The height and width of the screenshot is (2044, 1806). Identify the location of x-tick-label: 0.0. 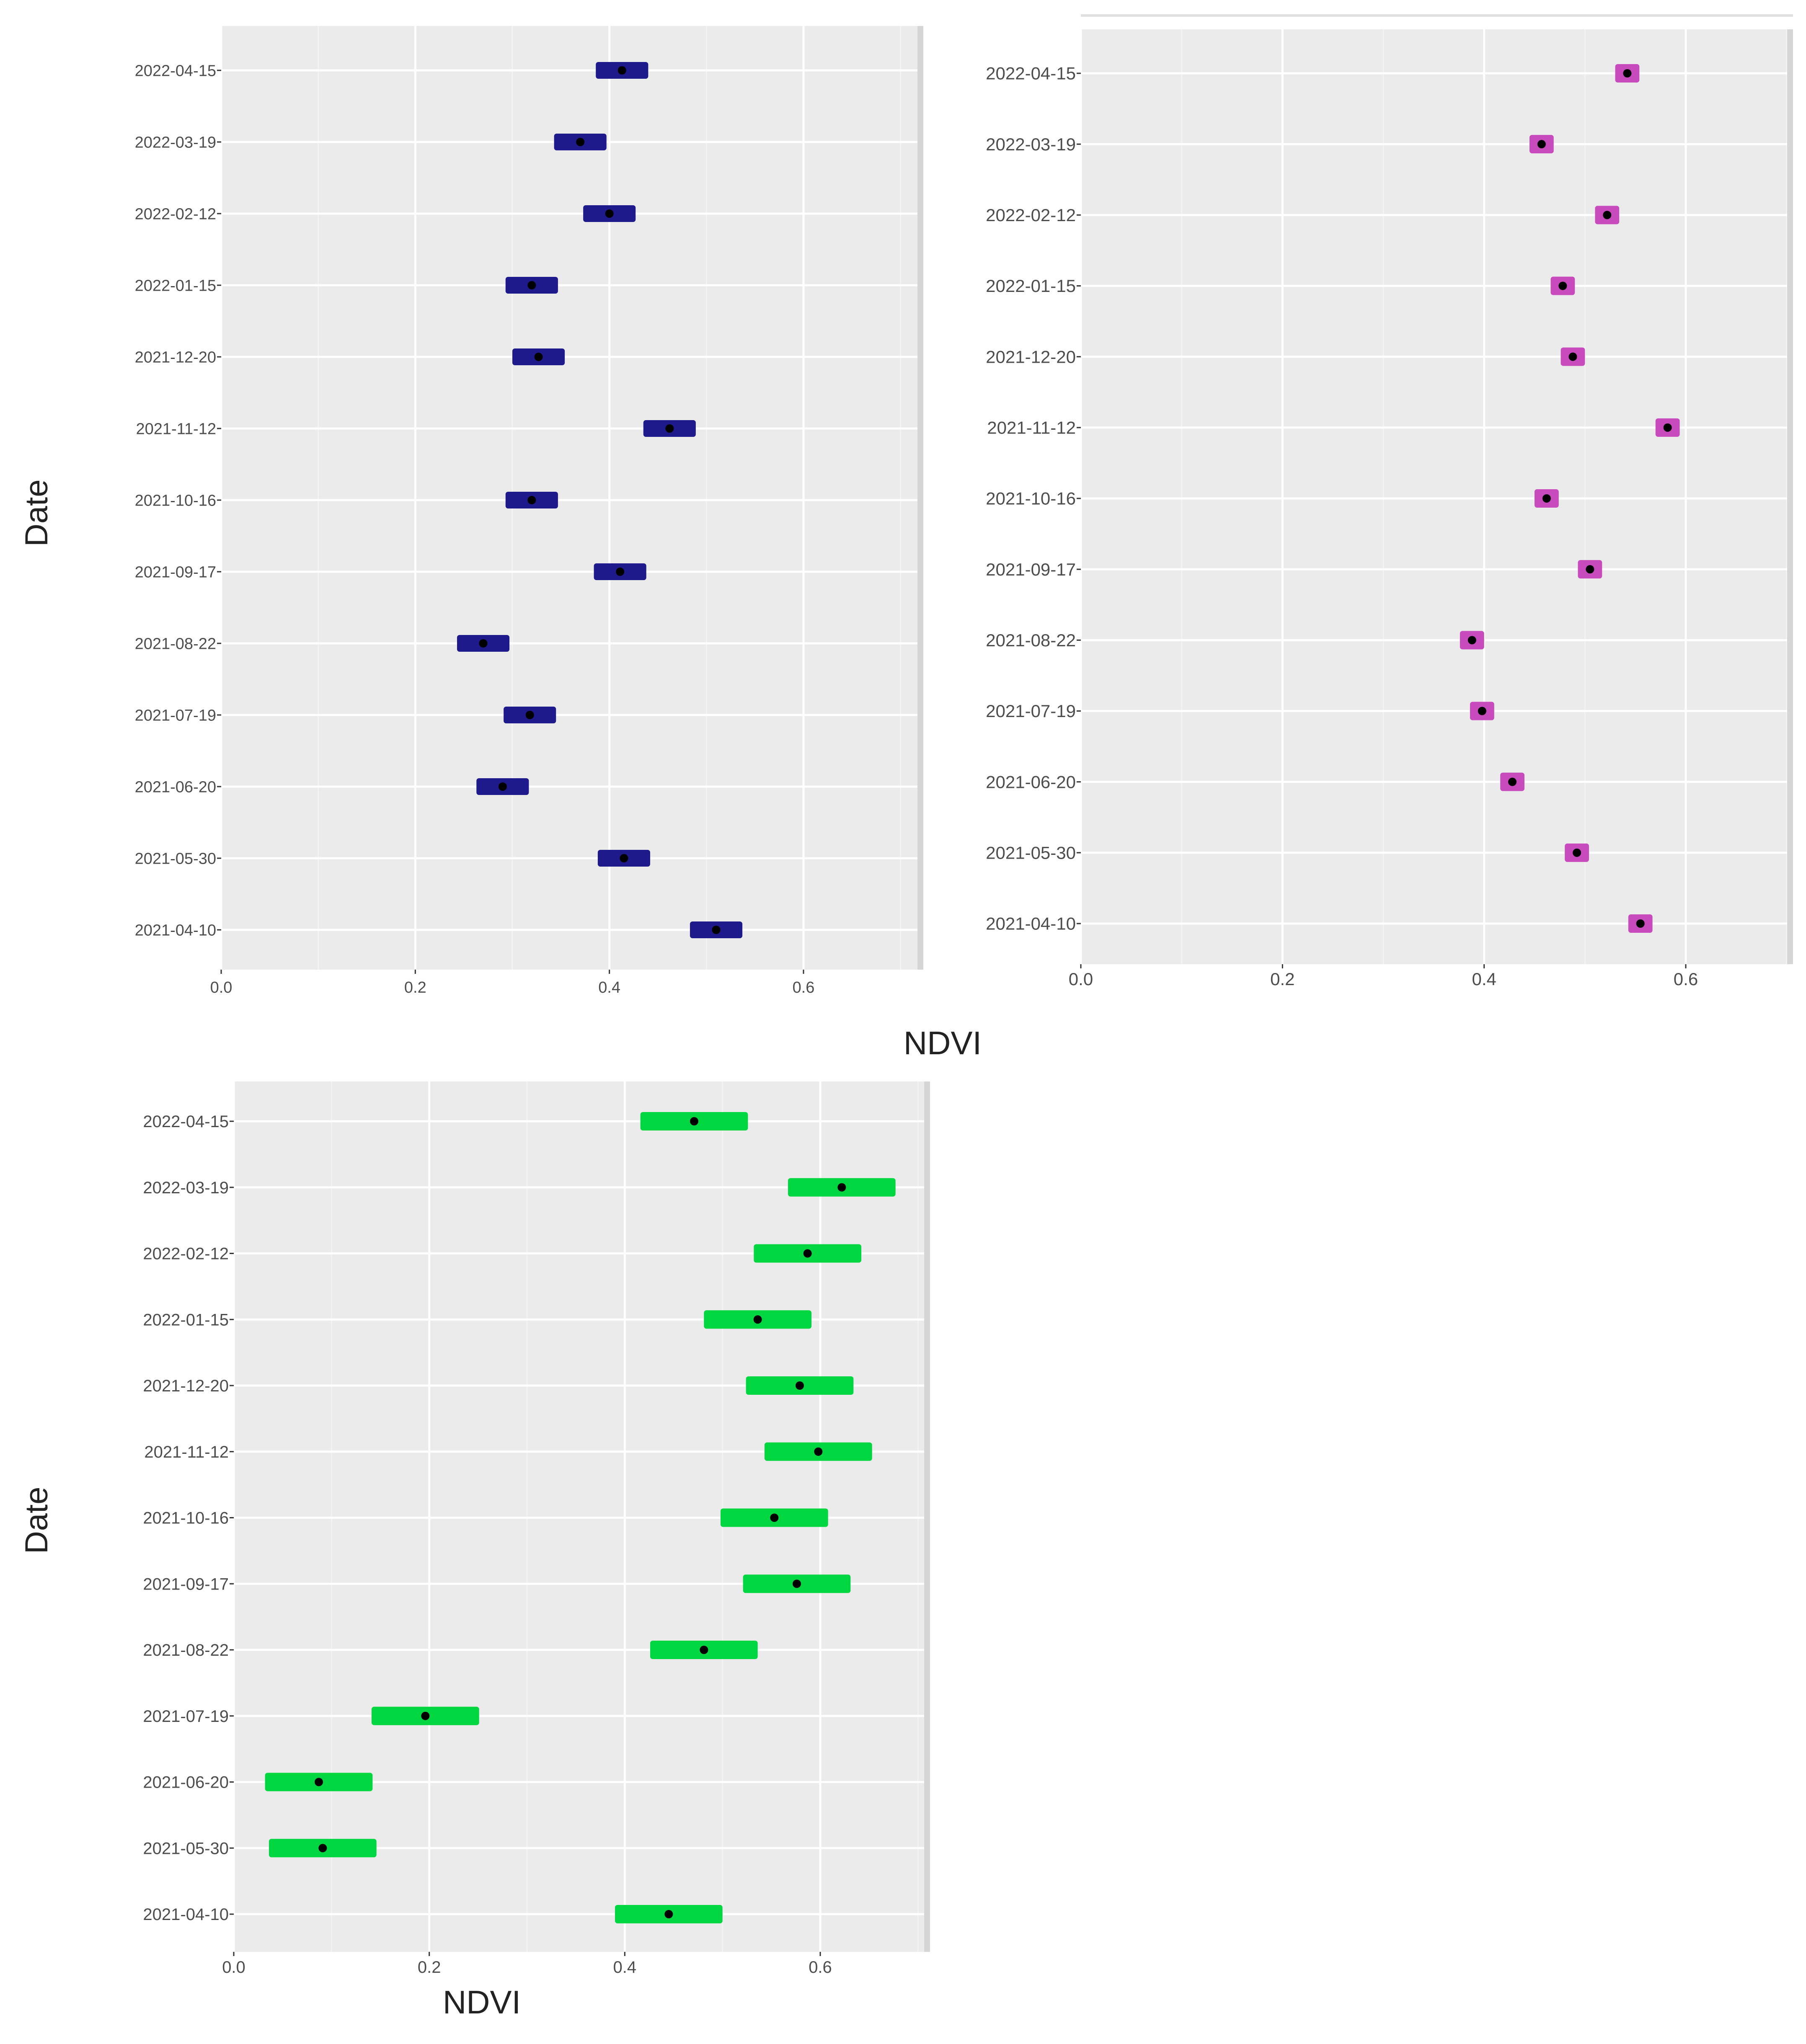
(1081, 979).